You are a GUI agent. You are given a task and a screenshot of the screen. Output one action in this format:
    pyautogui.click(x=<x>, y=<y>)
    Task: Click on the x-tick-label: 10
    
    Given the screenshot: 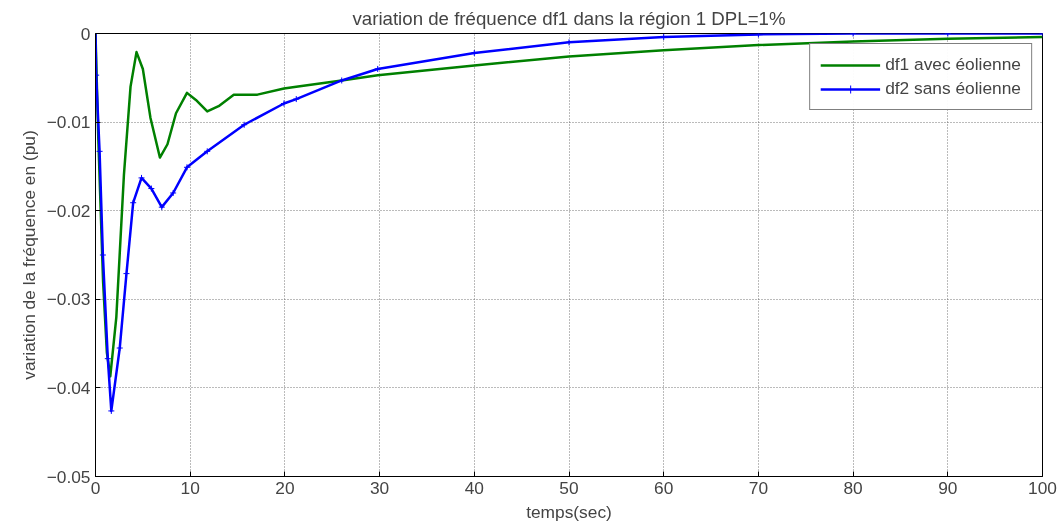 What is the action you would take?
    pyautogui.click(x=190, y=487)
    